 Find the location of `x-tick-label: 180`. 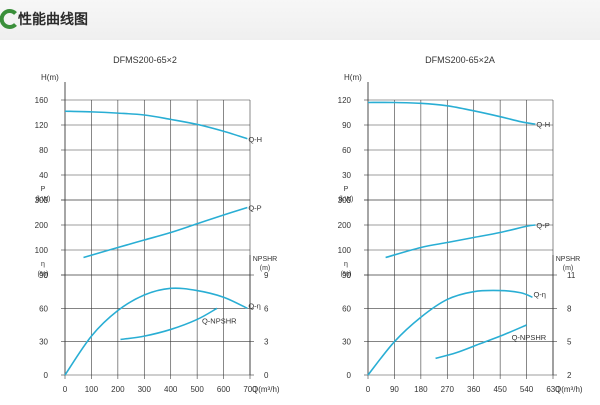

x-tick-label: 180 is located at coordinates (421, 389).